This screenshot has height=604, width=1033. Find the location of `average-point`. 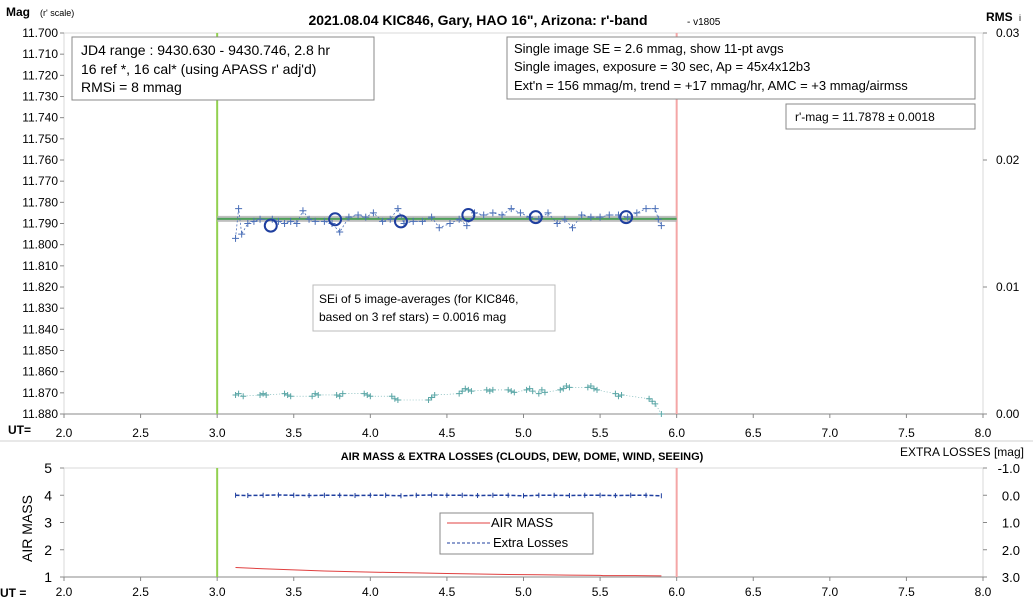

average-point is located at coordinates (335, 219).